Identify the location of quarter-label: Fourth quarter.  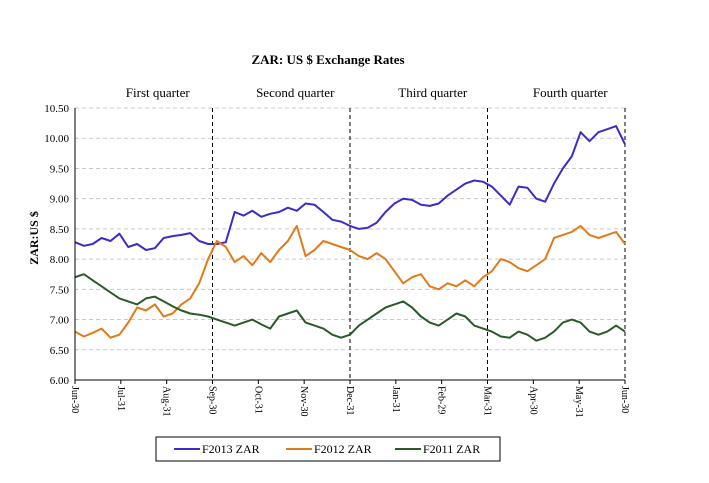
(570, 92).